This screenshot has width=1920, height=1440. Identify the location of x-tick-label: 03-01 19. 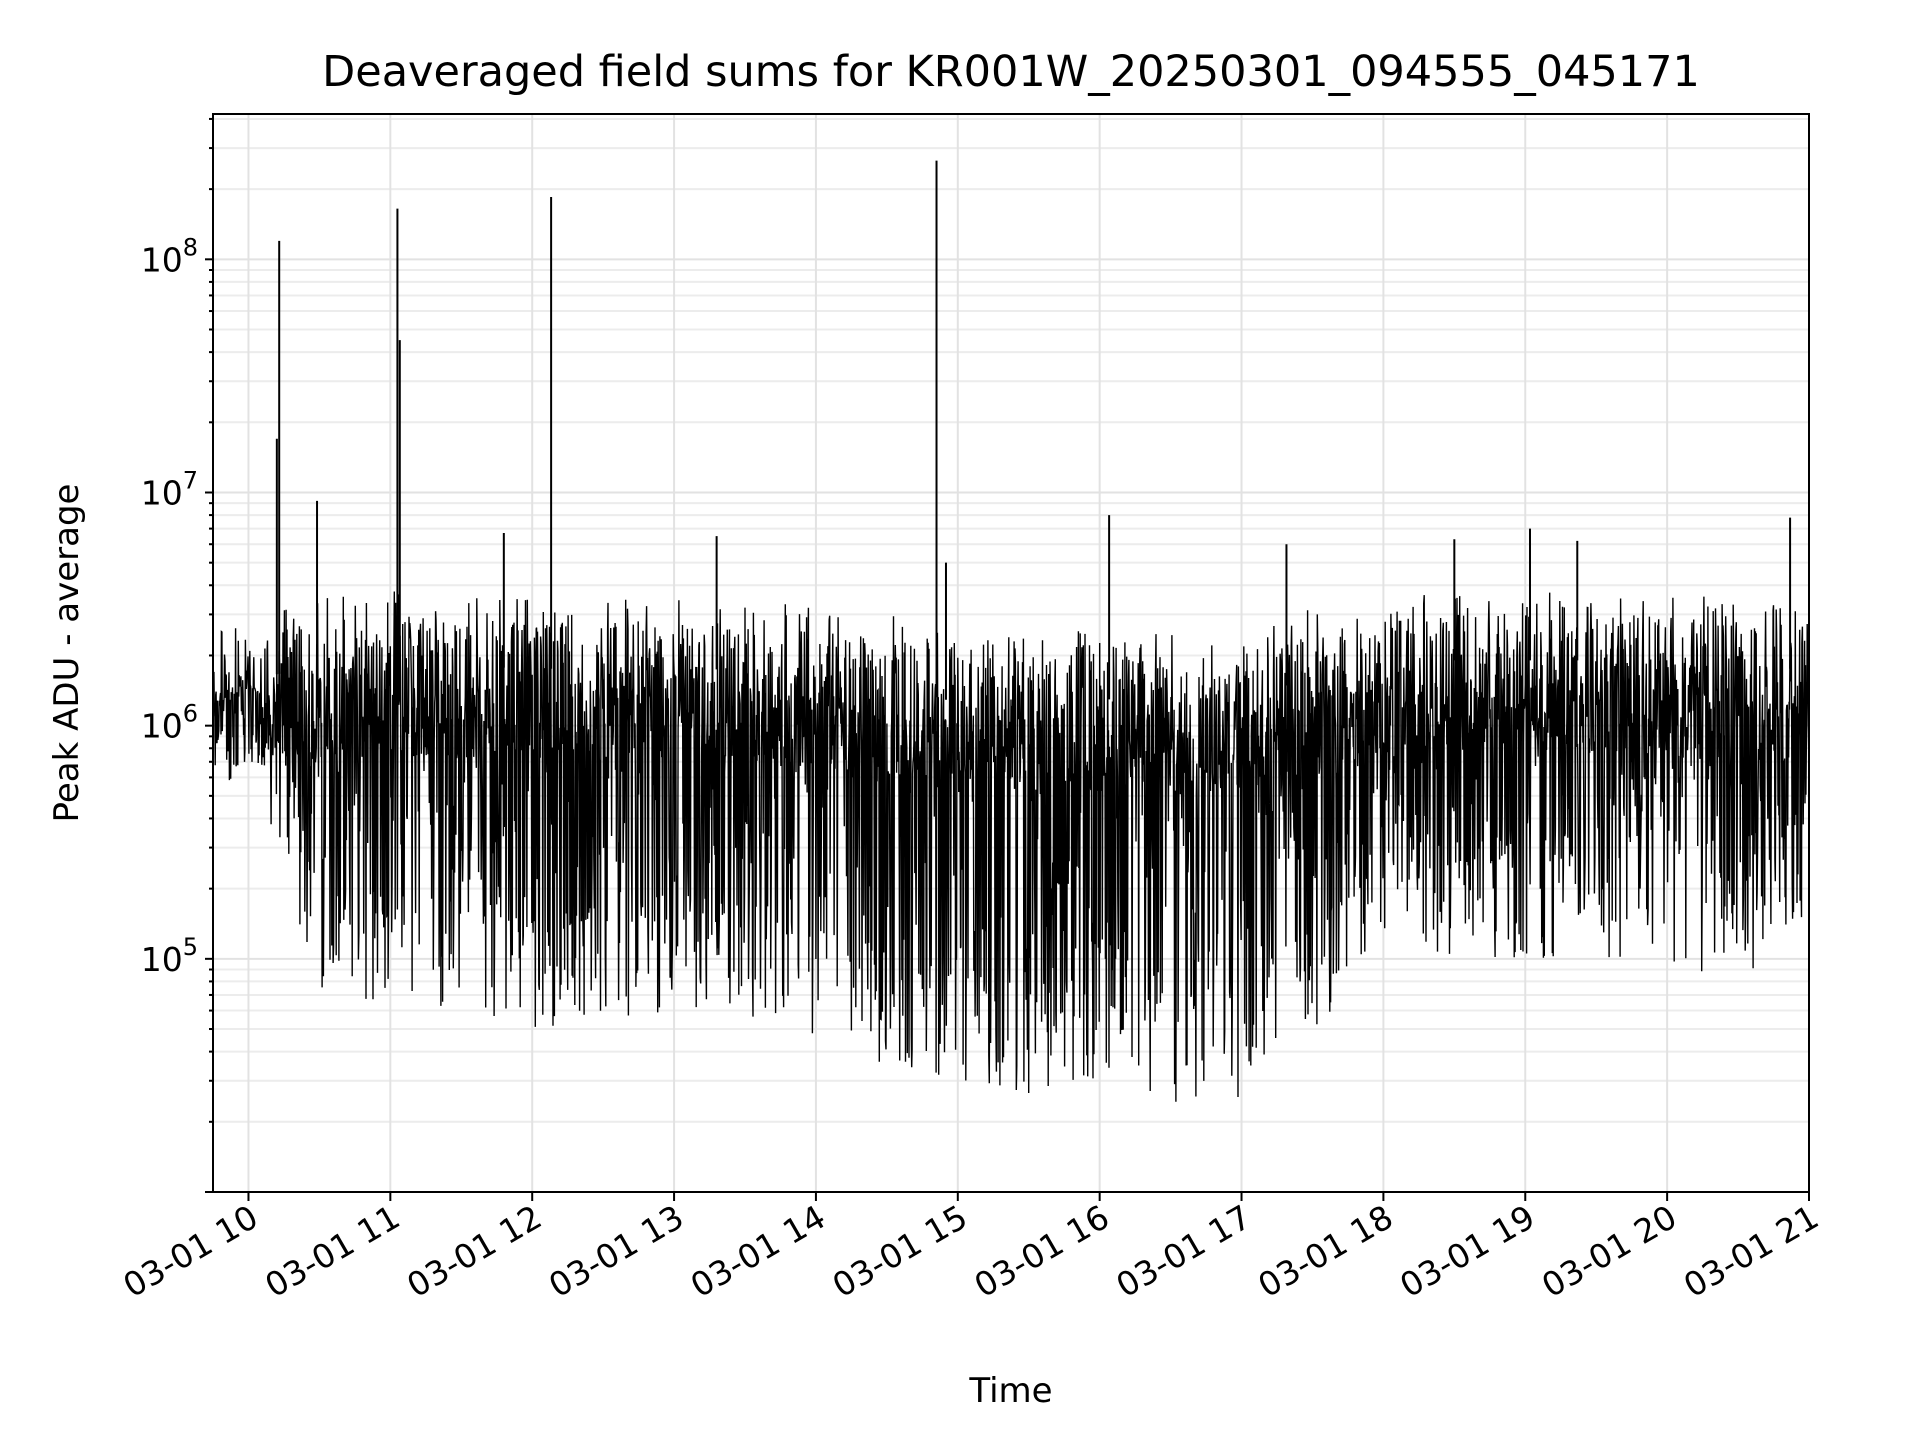
(1467, 1251).